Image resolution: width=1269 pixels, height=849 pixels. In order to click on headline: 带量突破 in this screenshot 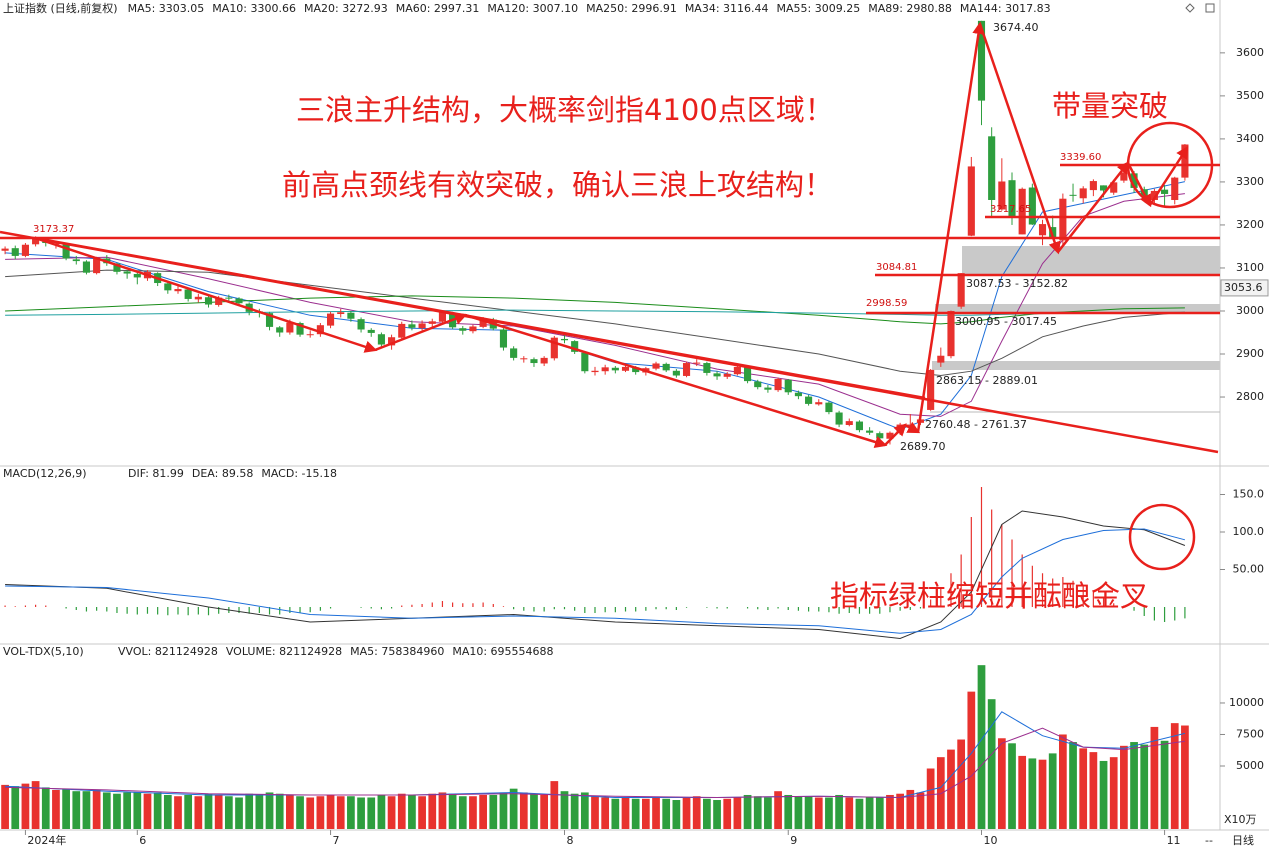, I will do `click(1110, 106)`.